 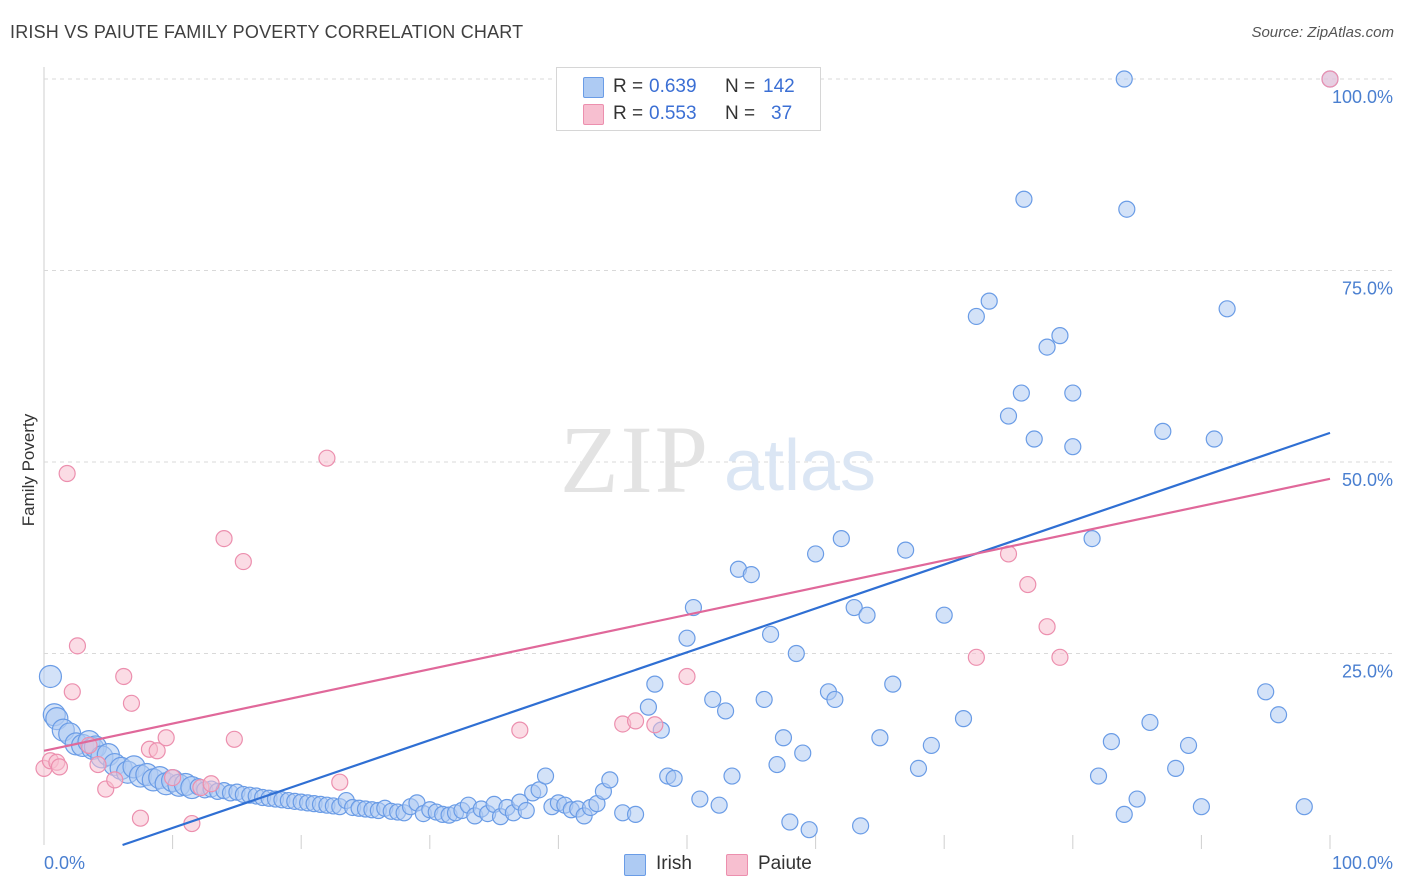 I want to click on x-tick-right: 100.0%, so click(x=1362, y=863).